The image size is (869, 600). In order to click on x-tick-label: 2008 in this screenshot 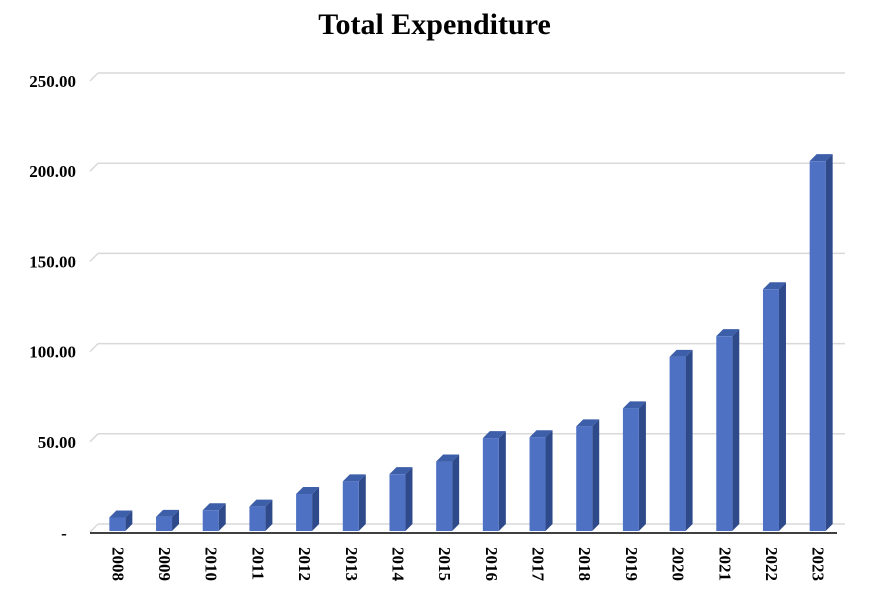, I will do `click(117, 564)`.